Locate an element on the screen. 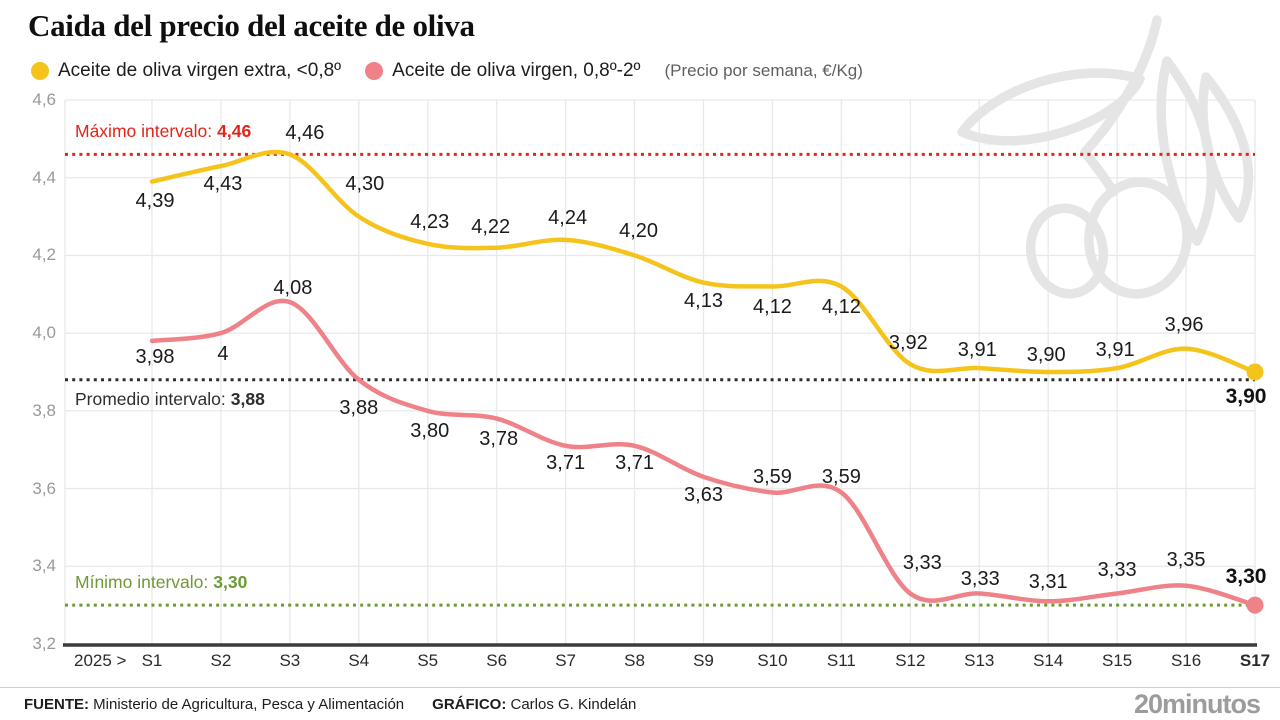 The height and width of the screenshot is (720, 1280). olive-branch-watermark-icon is located at coordinates (1105, 157).